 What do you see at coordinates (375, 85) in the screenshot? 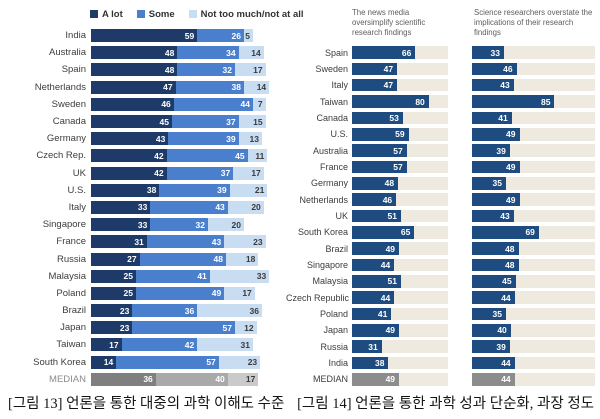
I see `bar-fill: 47` at bounding box center [375, 85].